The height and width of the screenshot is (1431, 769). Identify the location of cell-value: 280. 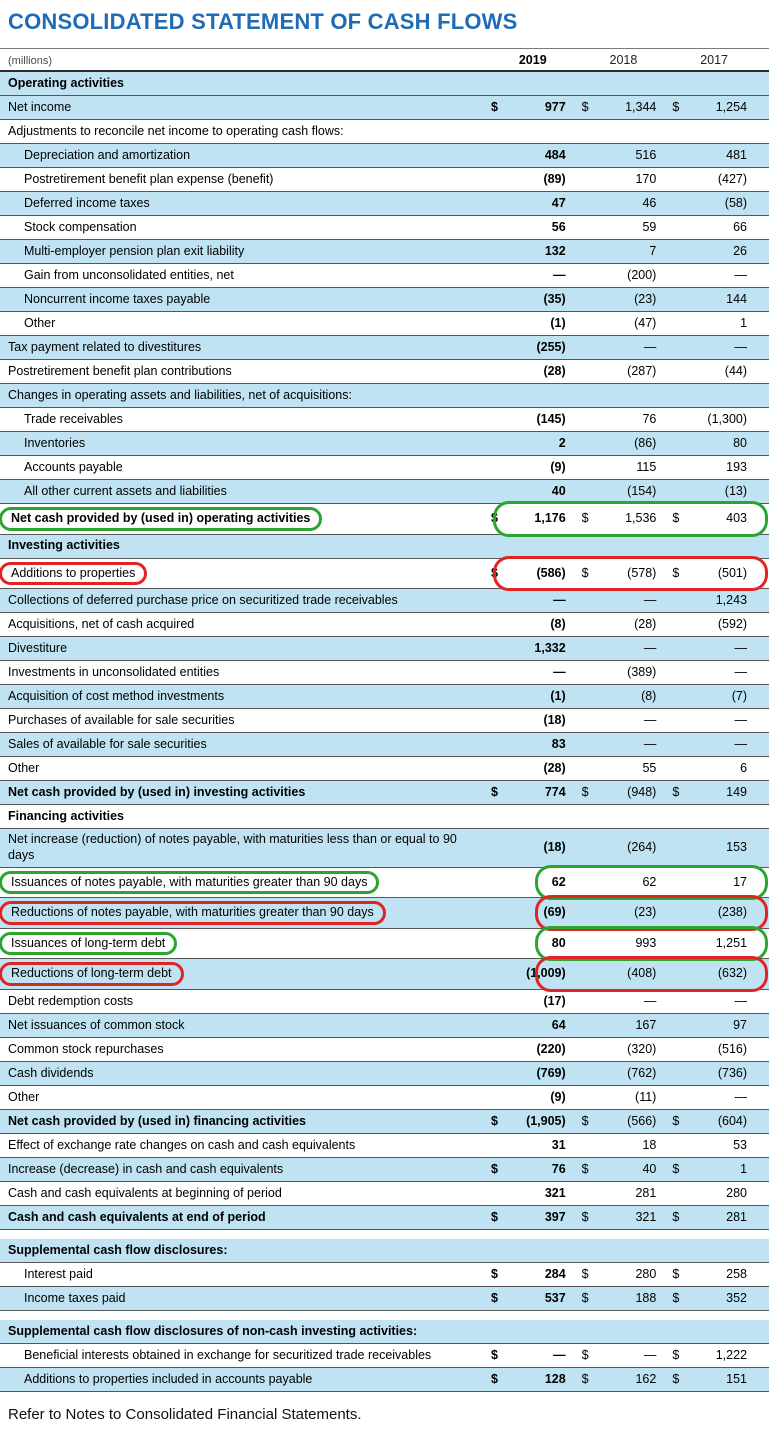
(646, 1273).